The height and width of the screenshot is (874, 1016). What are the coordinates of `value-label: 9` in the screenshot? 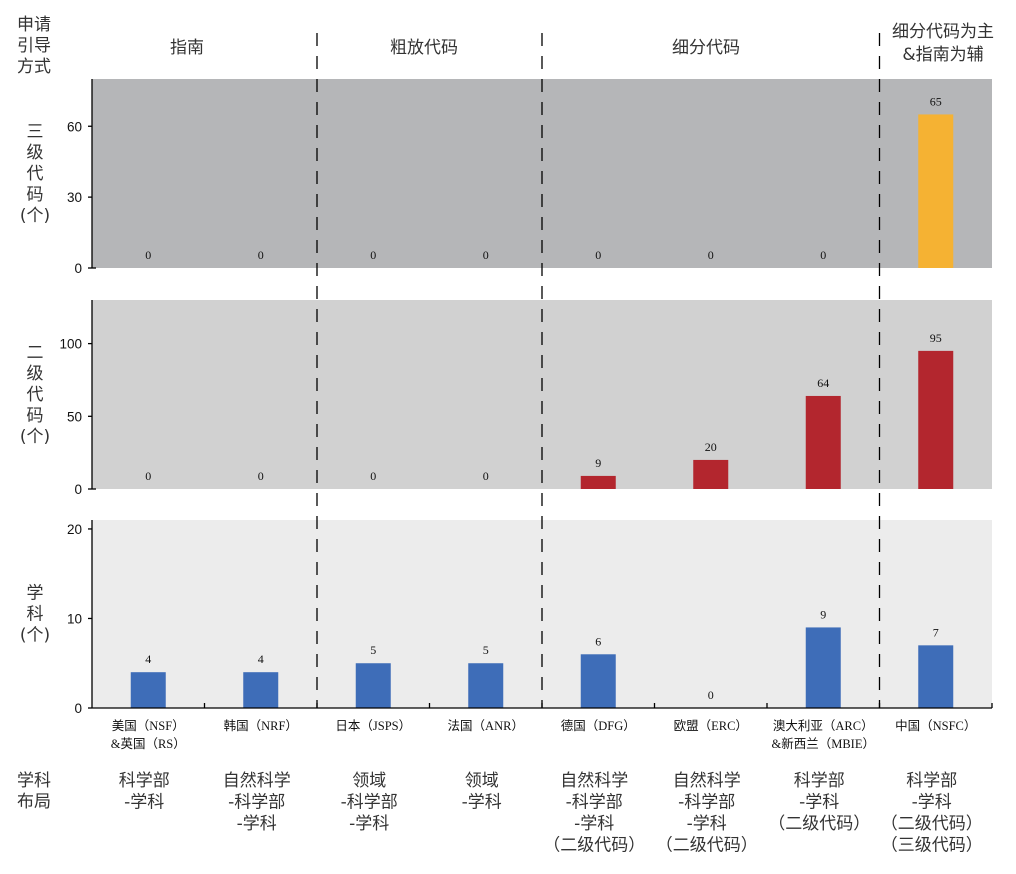 It's located at (823, 614).